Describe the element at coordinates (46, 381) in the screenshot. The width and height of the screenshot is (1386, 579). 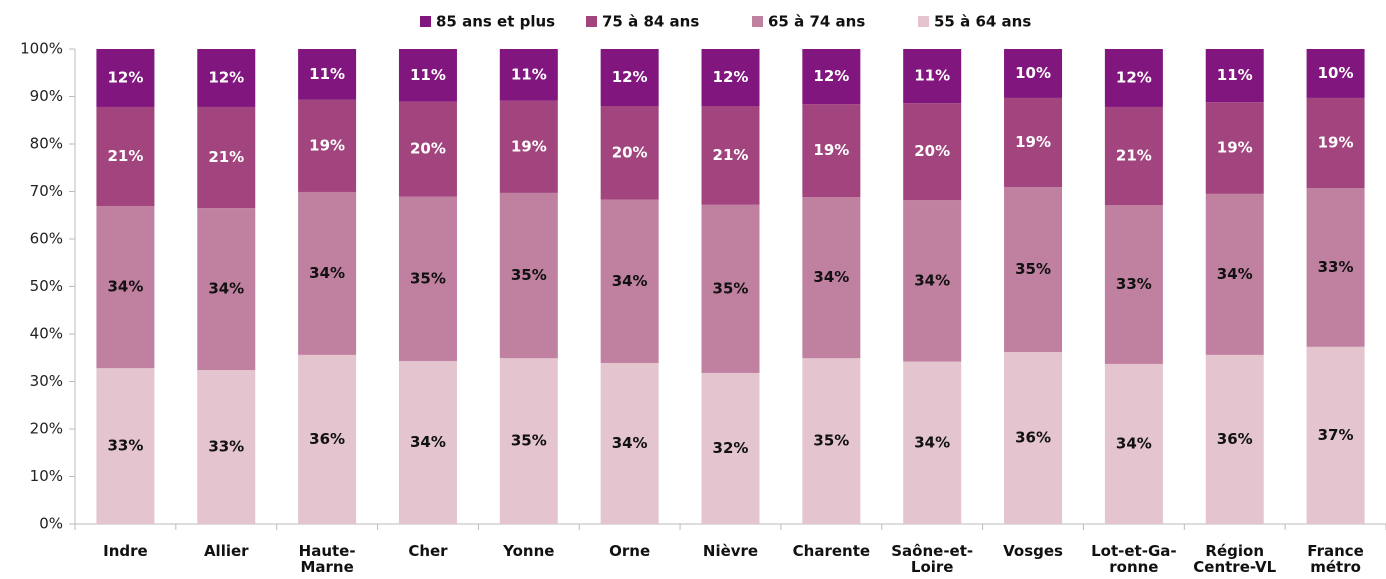
I see `y-tick-label: 30%` at that location.